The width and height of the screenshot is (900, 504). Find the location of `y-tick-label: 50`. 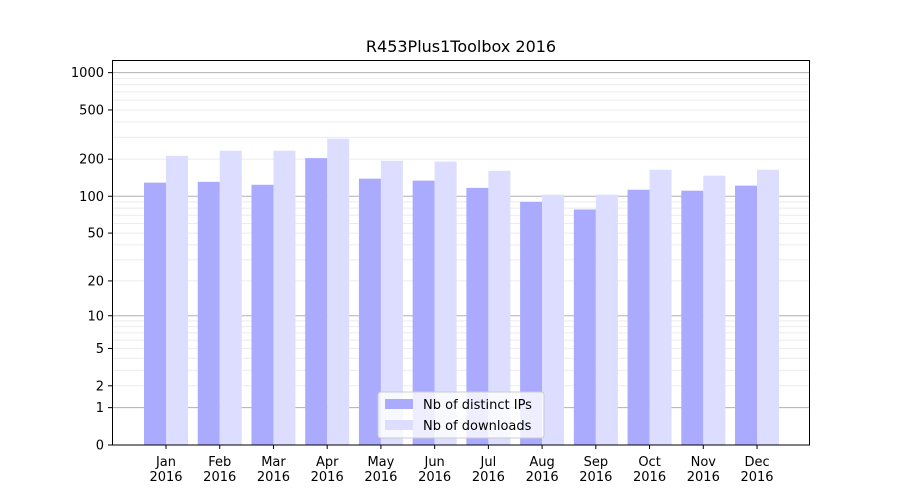

y-tick-label: 50 is located at coordinates (95, 234).